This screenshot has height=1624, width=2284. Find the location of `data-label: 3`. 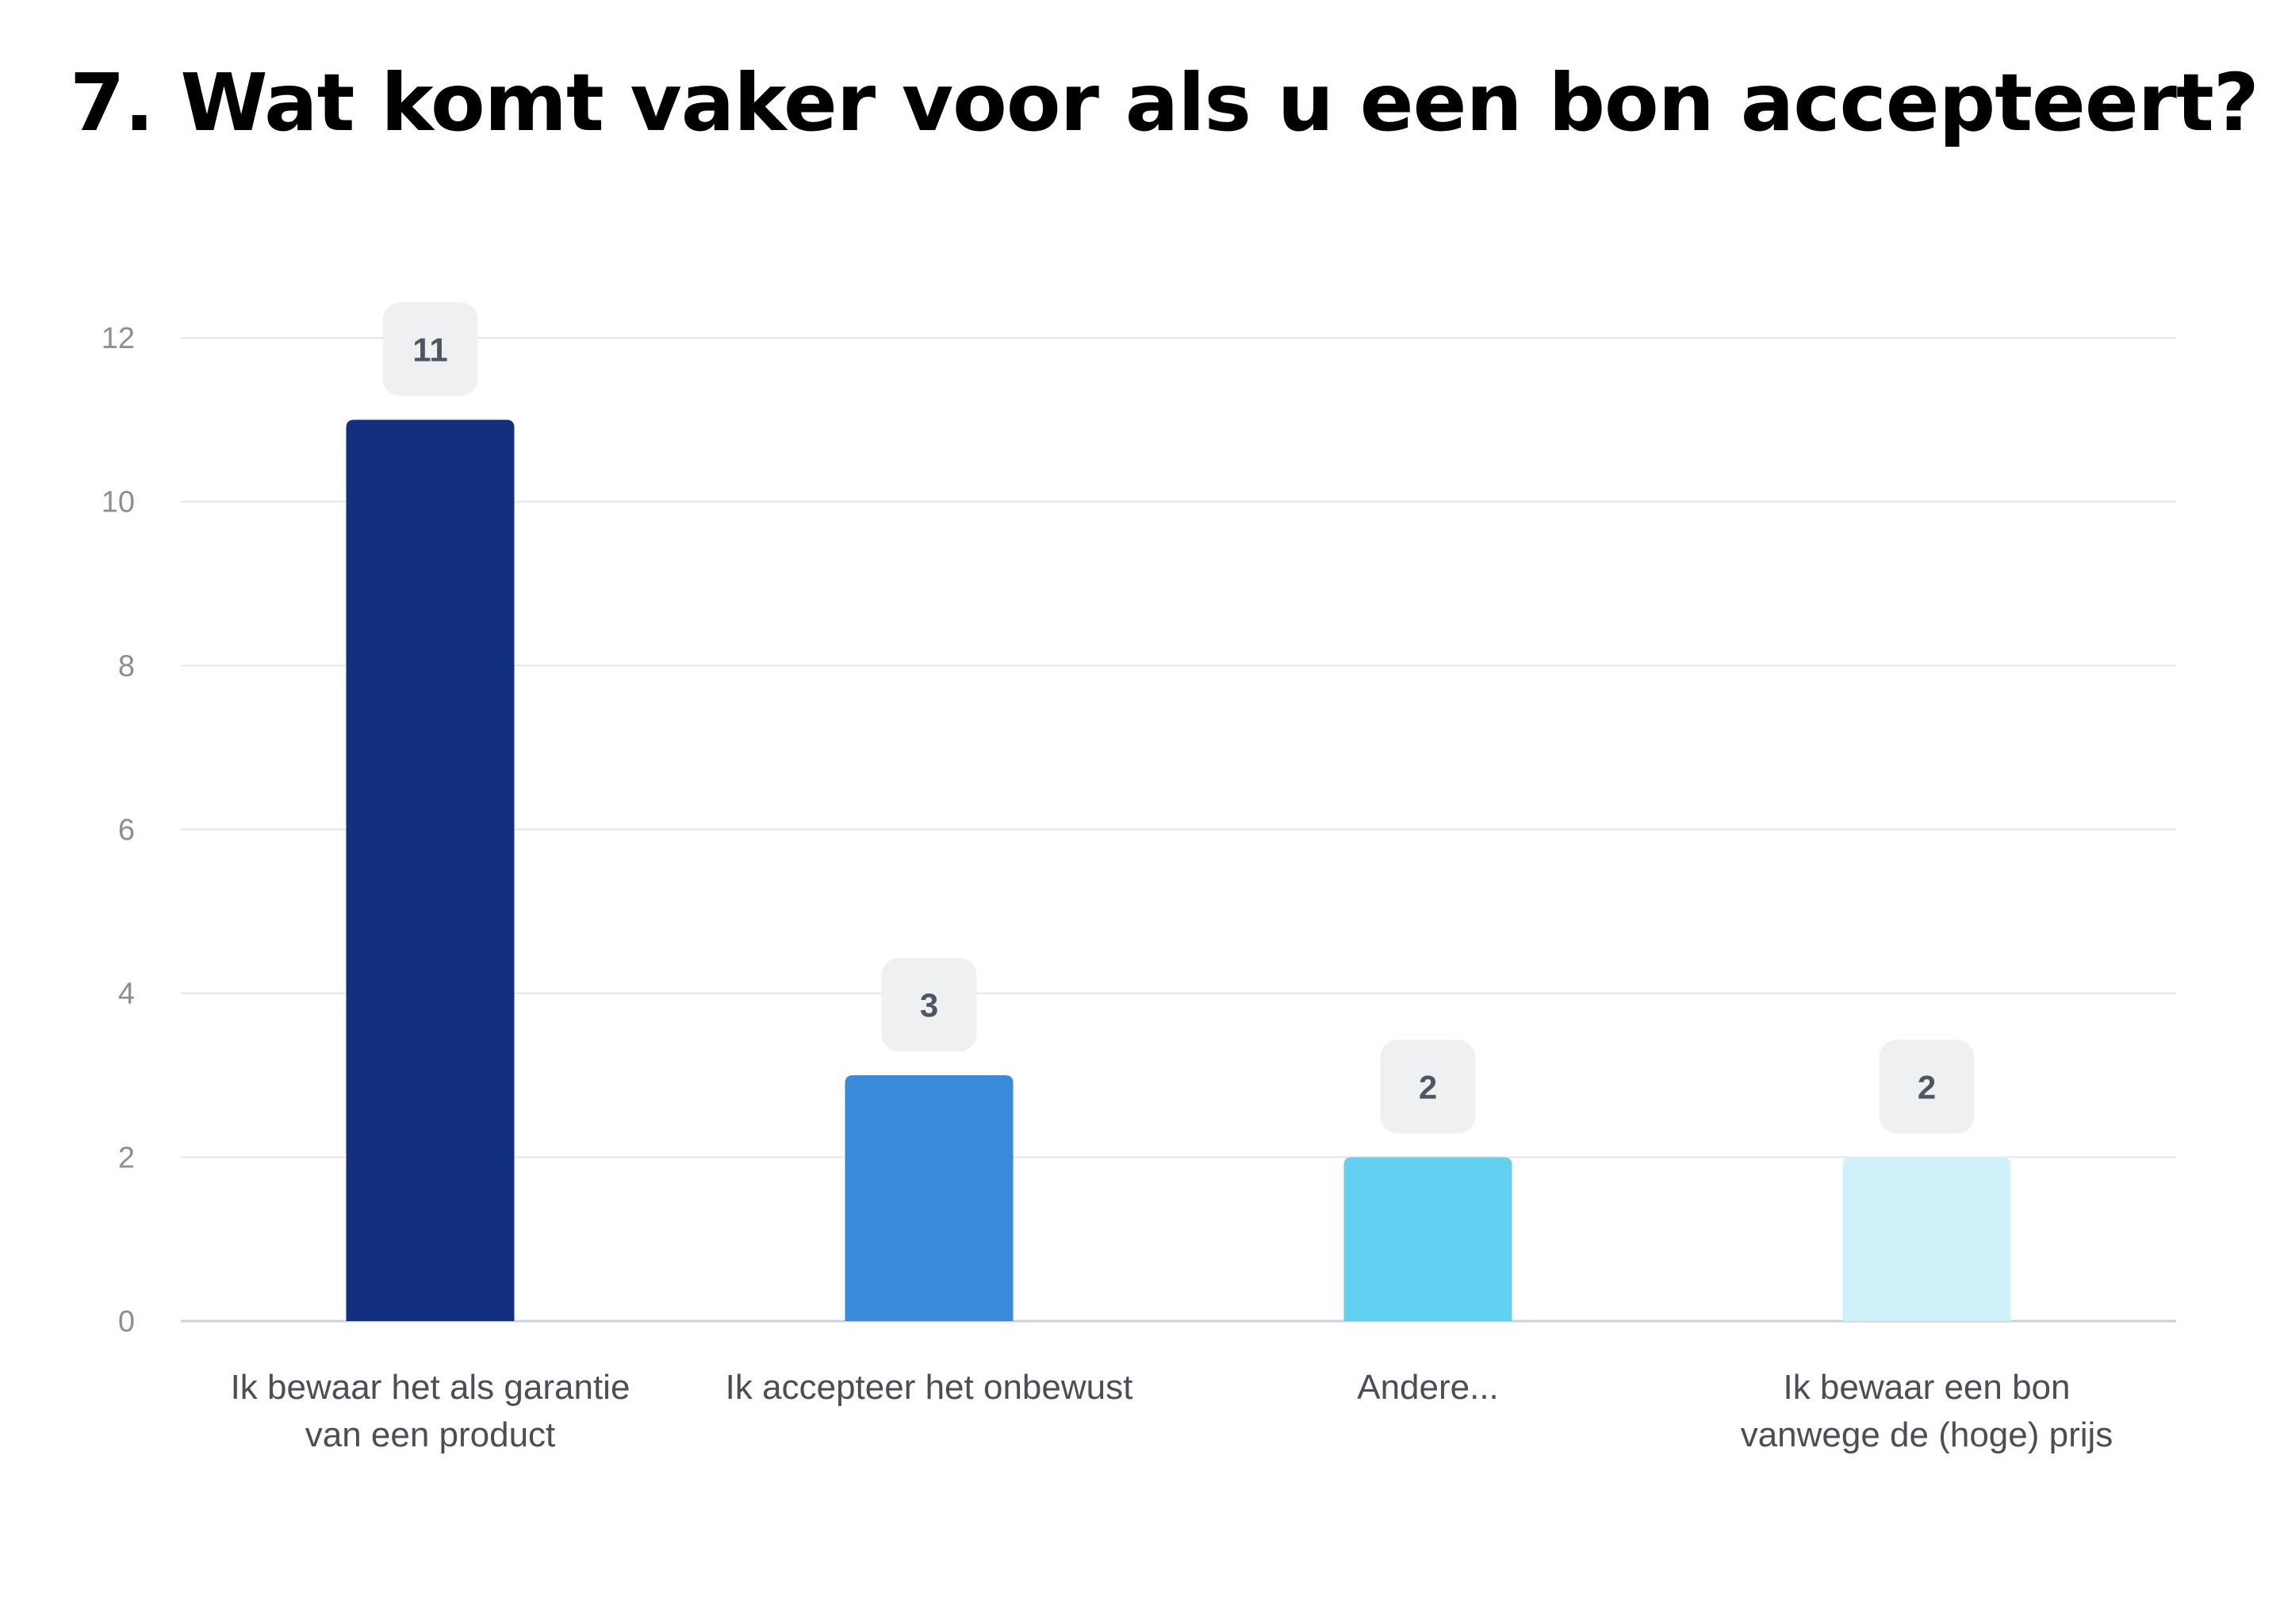

data-label: 3 is located at coordinates (929, 1005).